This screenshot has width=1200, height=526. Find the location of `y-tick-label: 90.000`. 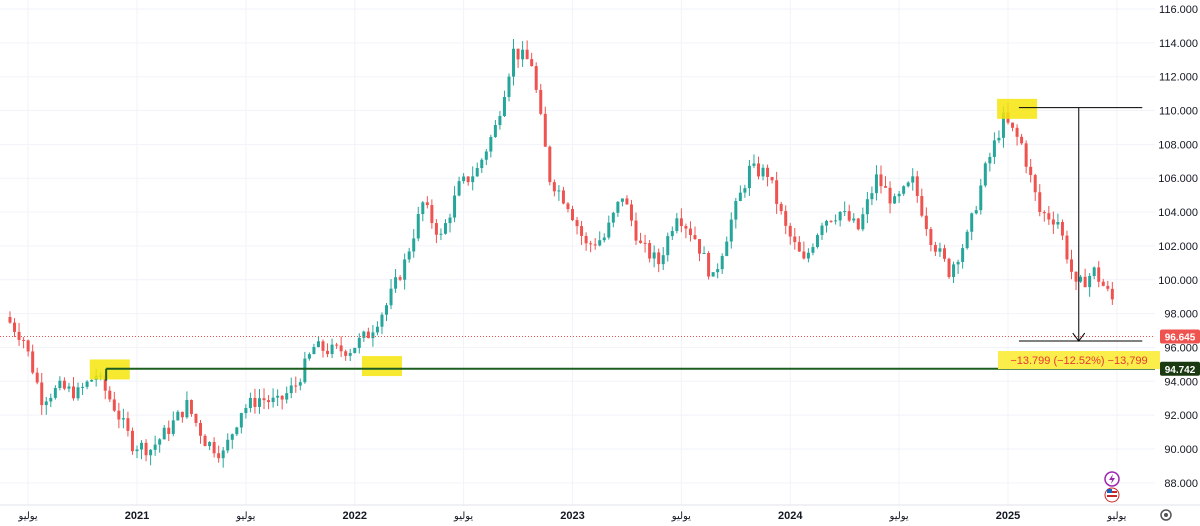

y-tick-label: 90.000 is located at coordinates (1181, 450).